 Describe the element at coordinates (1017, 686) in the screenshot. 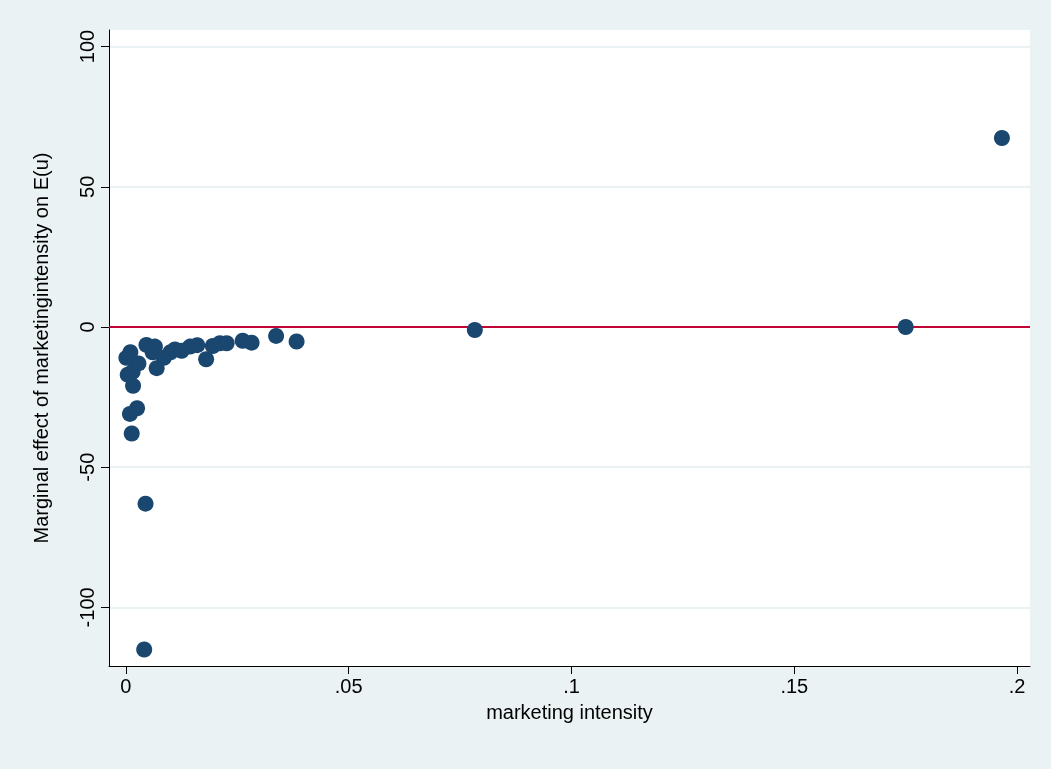

I see `x-tick-label: .2` at that location.